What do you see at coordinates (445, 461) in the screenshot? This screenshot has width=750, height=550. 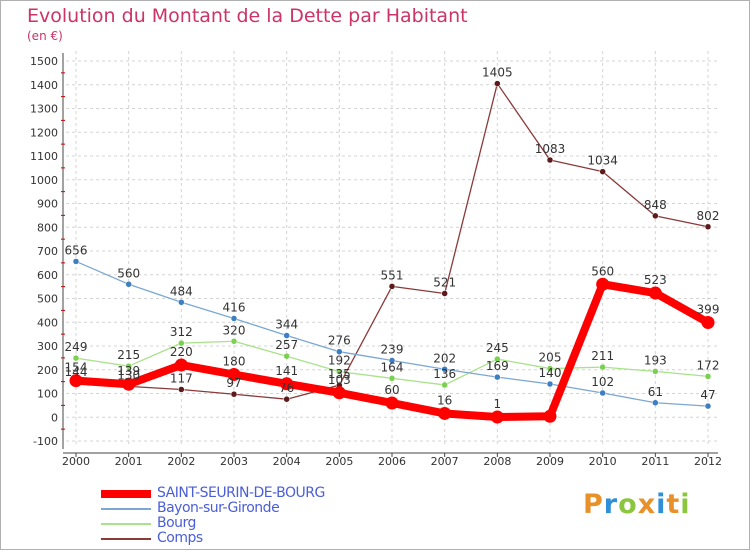 I see `x-tick-label: 2007` at bounding box center [445, 461].